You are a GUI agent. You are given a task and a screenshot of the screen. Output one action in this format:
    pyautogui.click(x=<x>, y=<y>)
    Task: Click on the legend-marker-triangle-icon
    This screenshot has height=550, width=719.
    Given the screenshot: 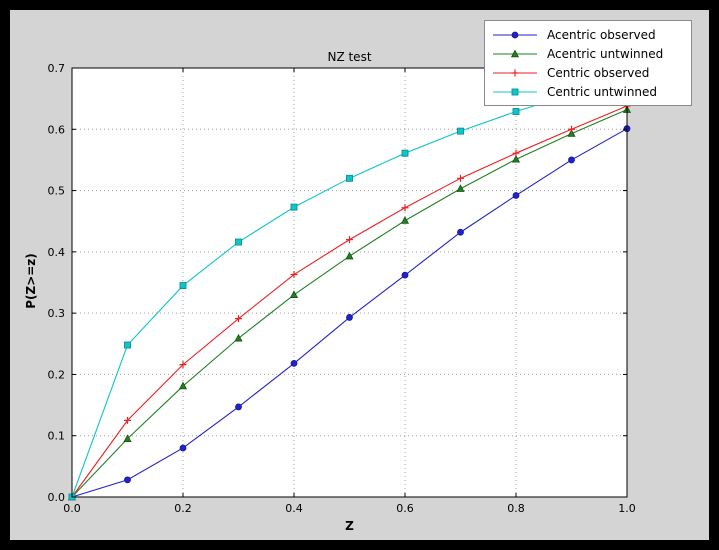 What is the action you would take?
    pyautogui.click(x=515, y=53)
    